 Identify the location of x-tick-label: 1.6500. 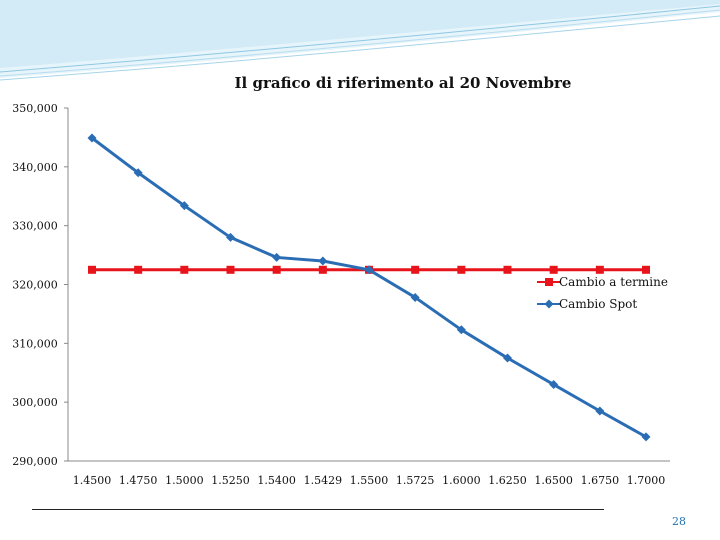
(553, 480).